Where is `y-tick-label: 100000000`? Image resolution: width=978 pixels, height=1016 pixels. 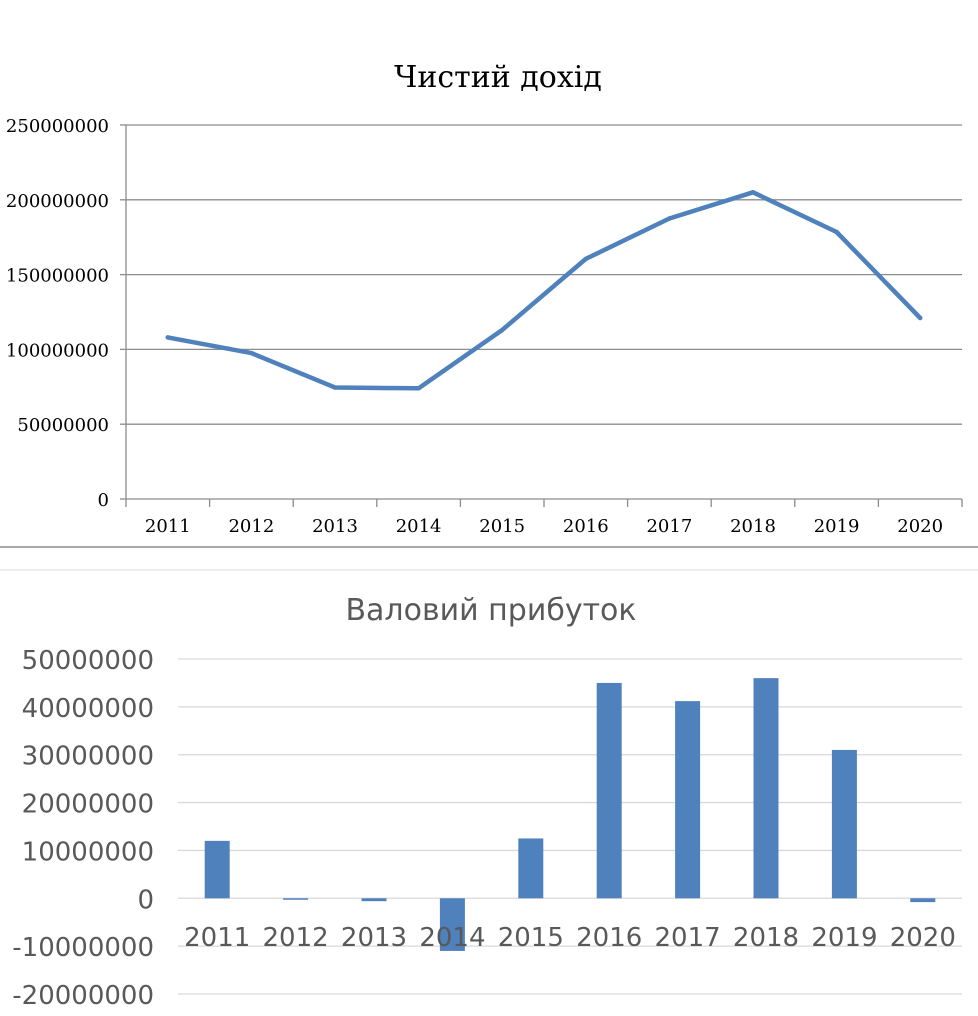
y-tick-label: 100000000 is located at coordinates (57, 350).